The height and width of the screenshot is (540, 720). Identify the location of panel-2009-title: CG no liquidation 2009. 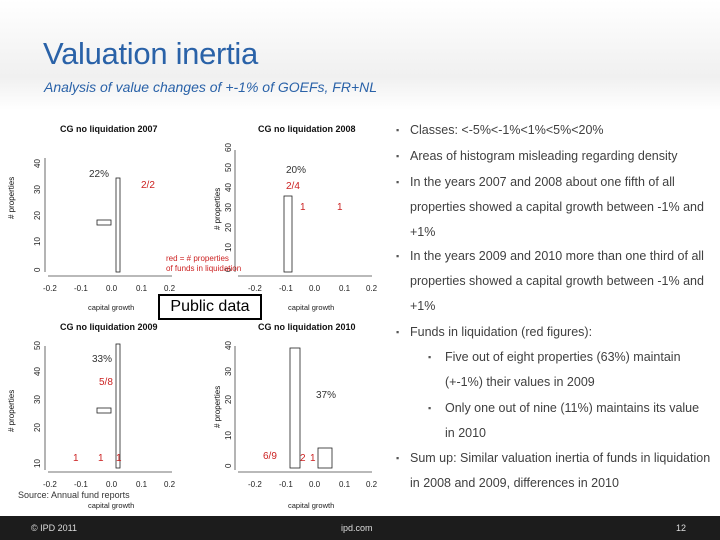
(109, 327).